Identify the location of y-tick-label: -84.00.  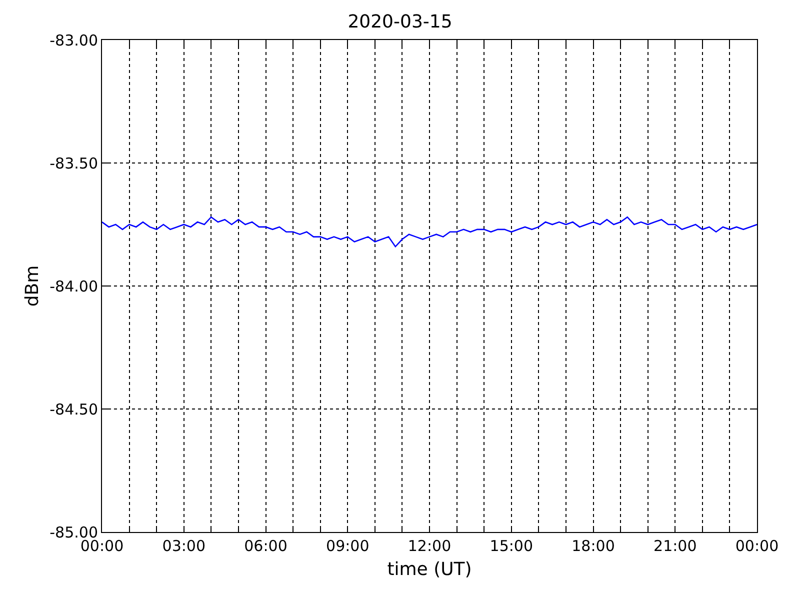
(74, 286).